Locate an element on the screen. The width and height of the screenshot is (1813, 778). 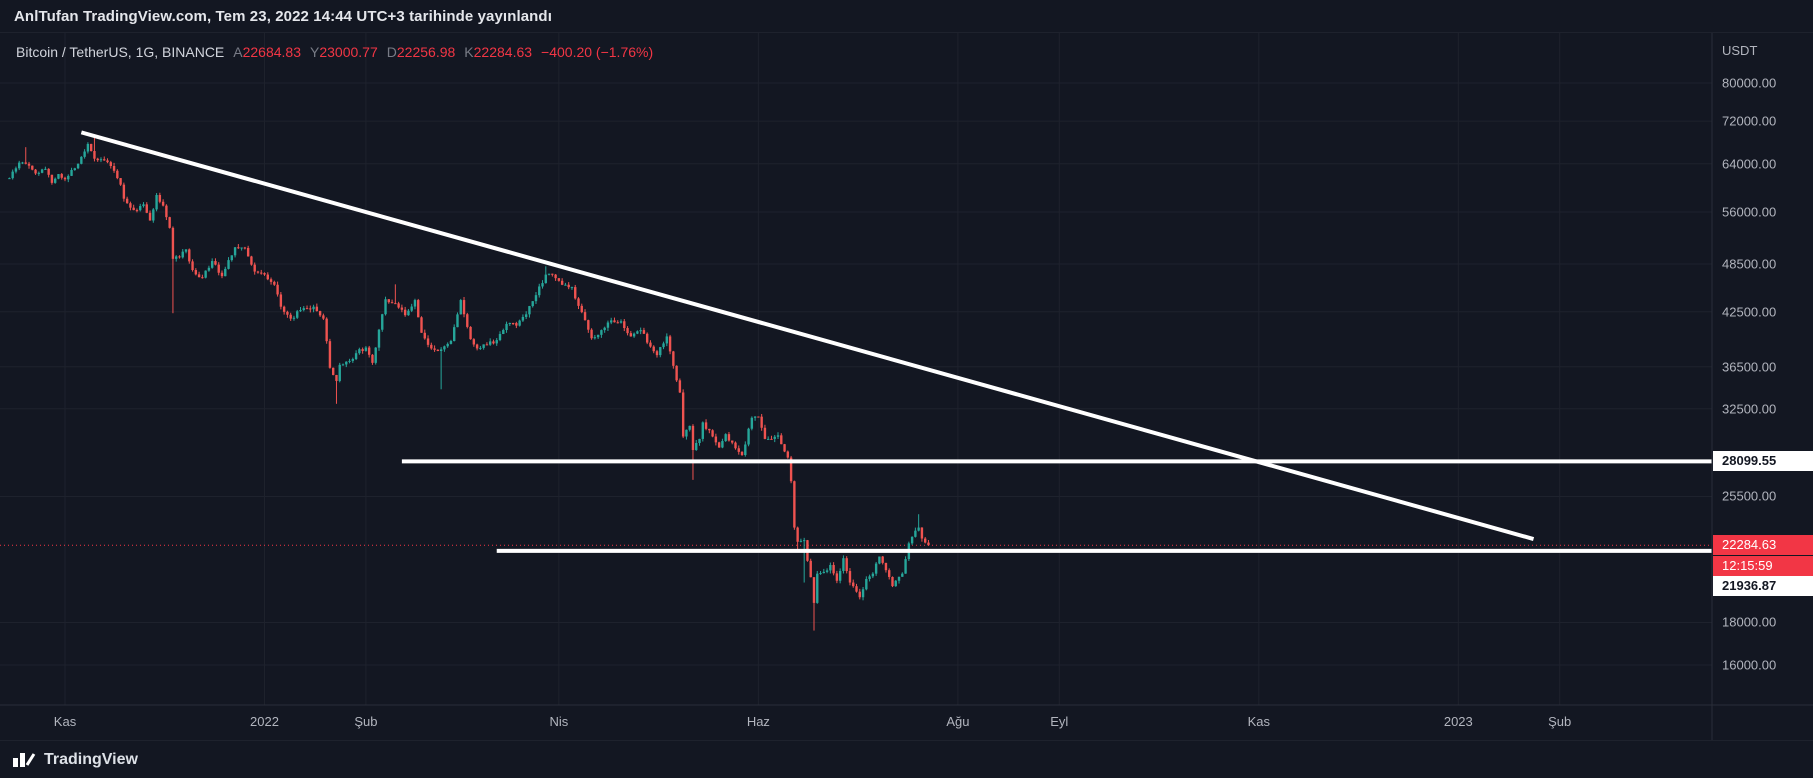
high-value: 23000.77 is located at coordinates (348, 52).